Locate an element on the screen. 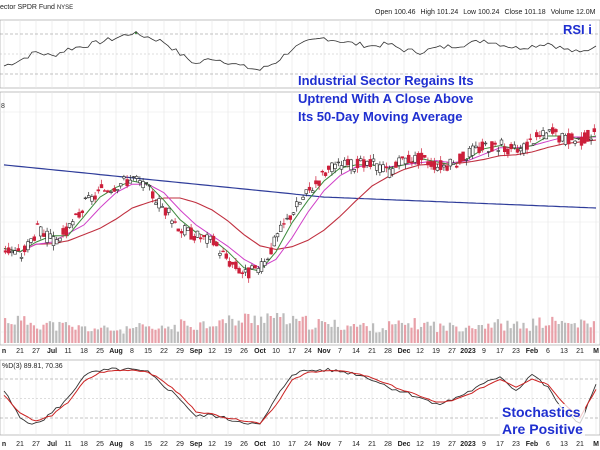  date-label: 28 is located at coordinates (388, 351).